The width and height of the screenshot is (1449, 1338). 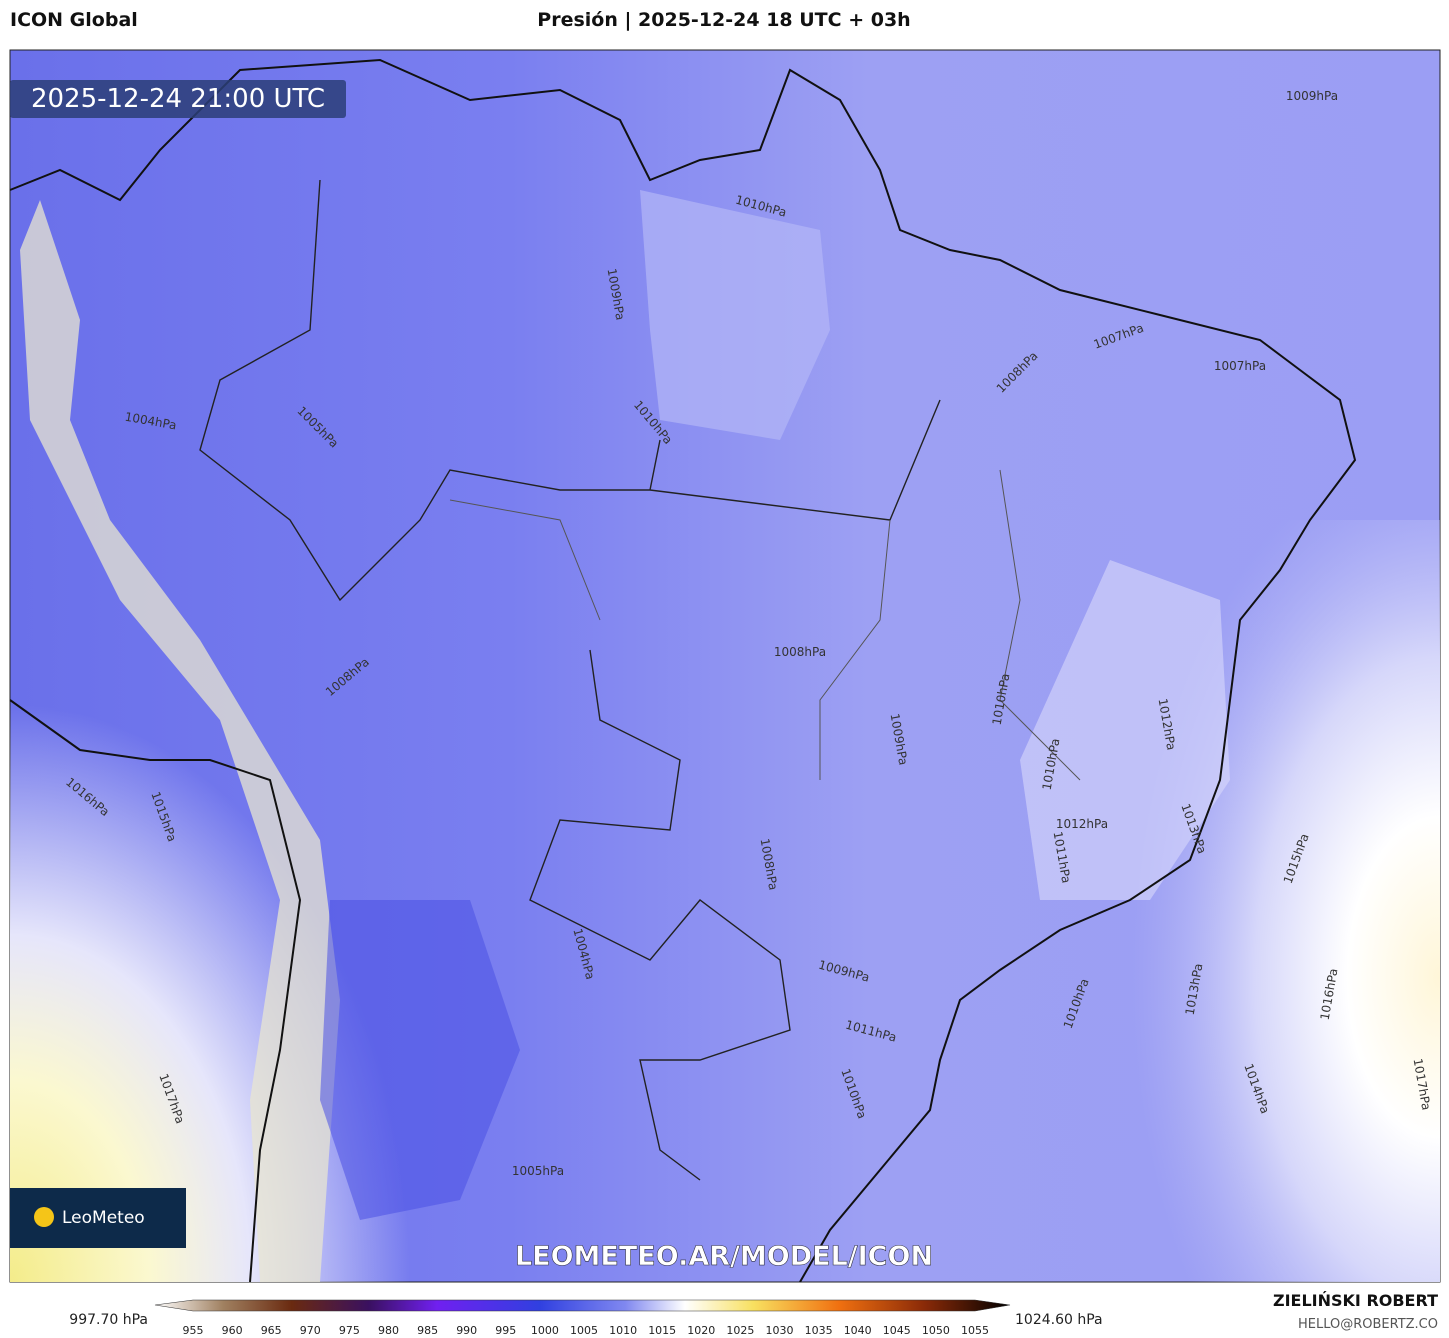 What do you see at coordinates (349, 1330) in the screenshot?
I see `colorbar-tick-label: 975` at bounding box center [349, 1330].